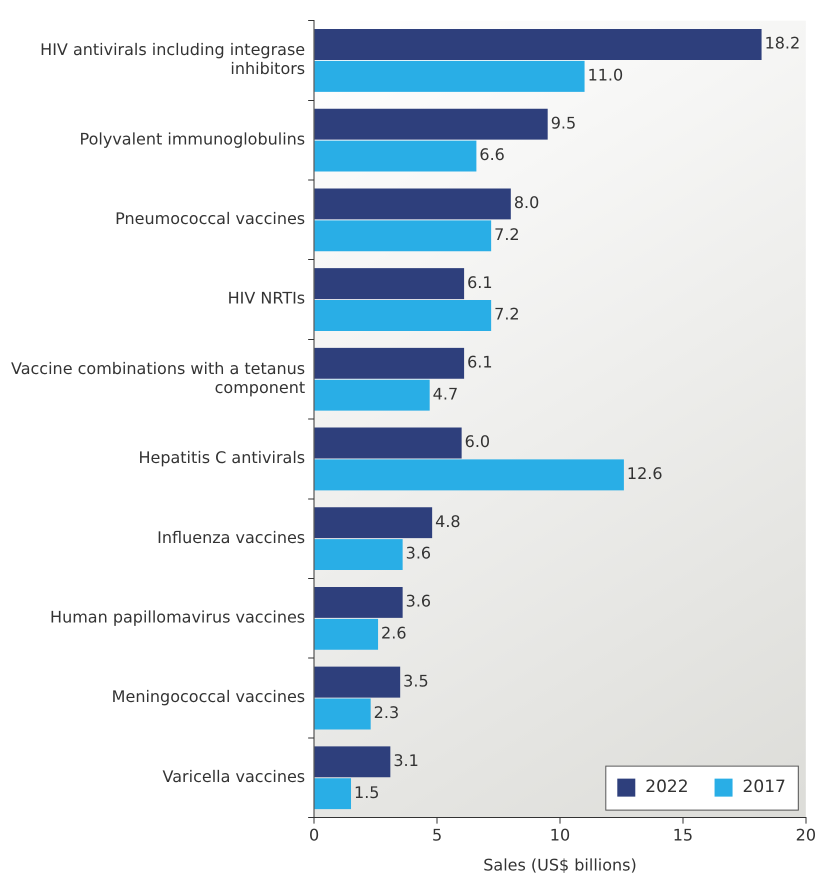 This screenshot has height=888, width=827. Describe the element at coordinates (445, 394) in the screenshot. I see `data-label: 4.7` at that location.